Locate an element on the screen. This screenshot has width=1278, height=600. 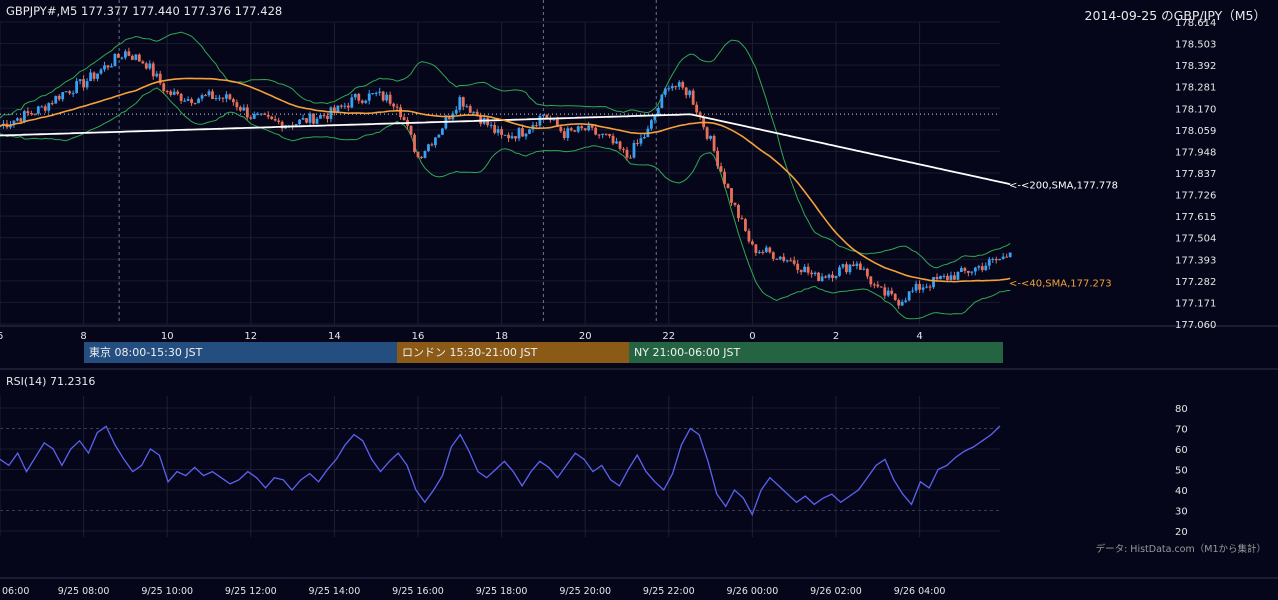
rsi-title: RSI(14) 71.2316 is located at coordinates (51, 381).